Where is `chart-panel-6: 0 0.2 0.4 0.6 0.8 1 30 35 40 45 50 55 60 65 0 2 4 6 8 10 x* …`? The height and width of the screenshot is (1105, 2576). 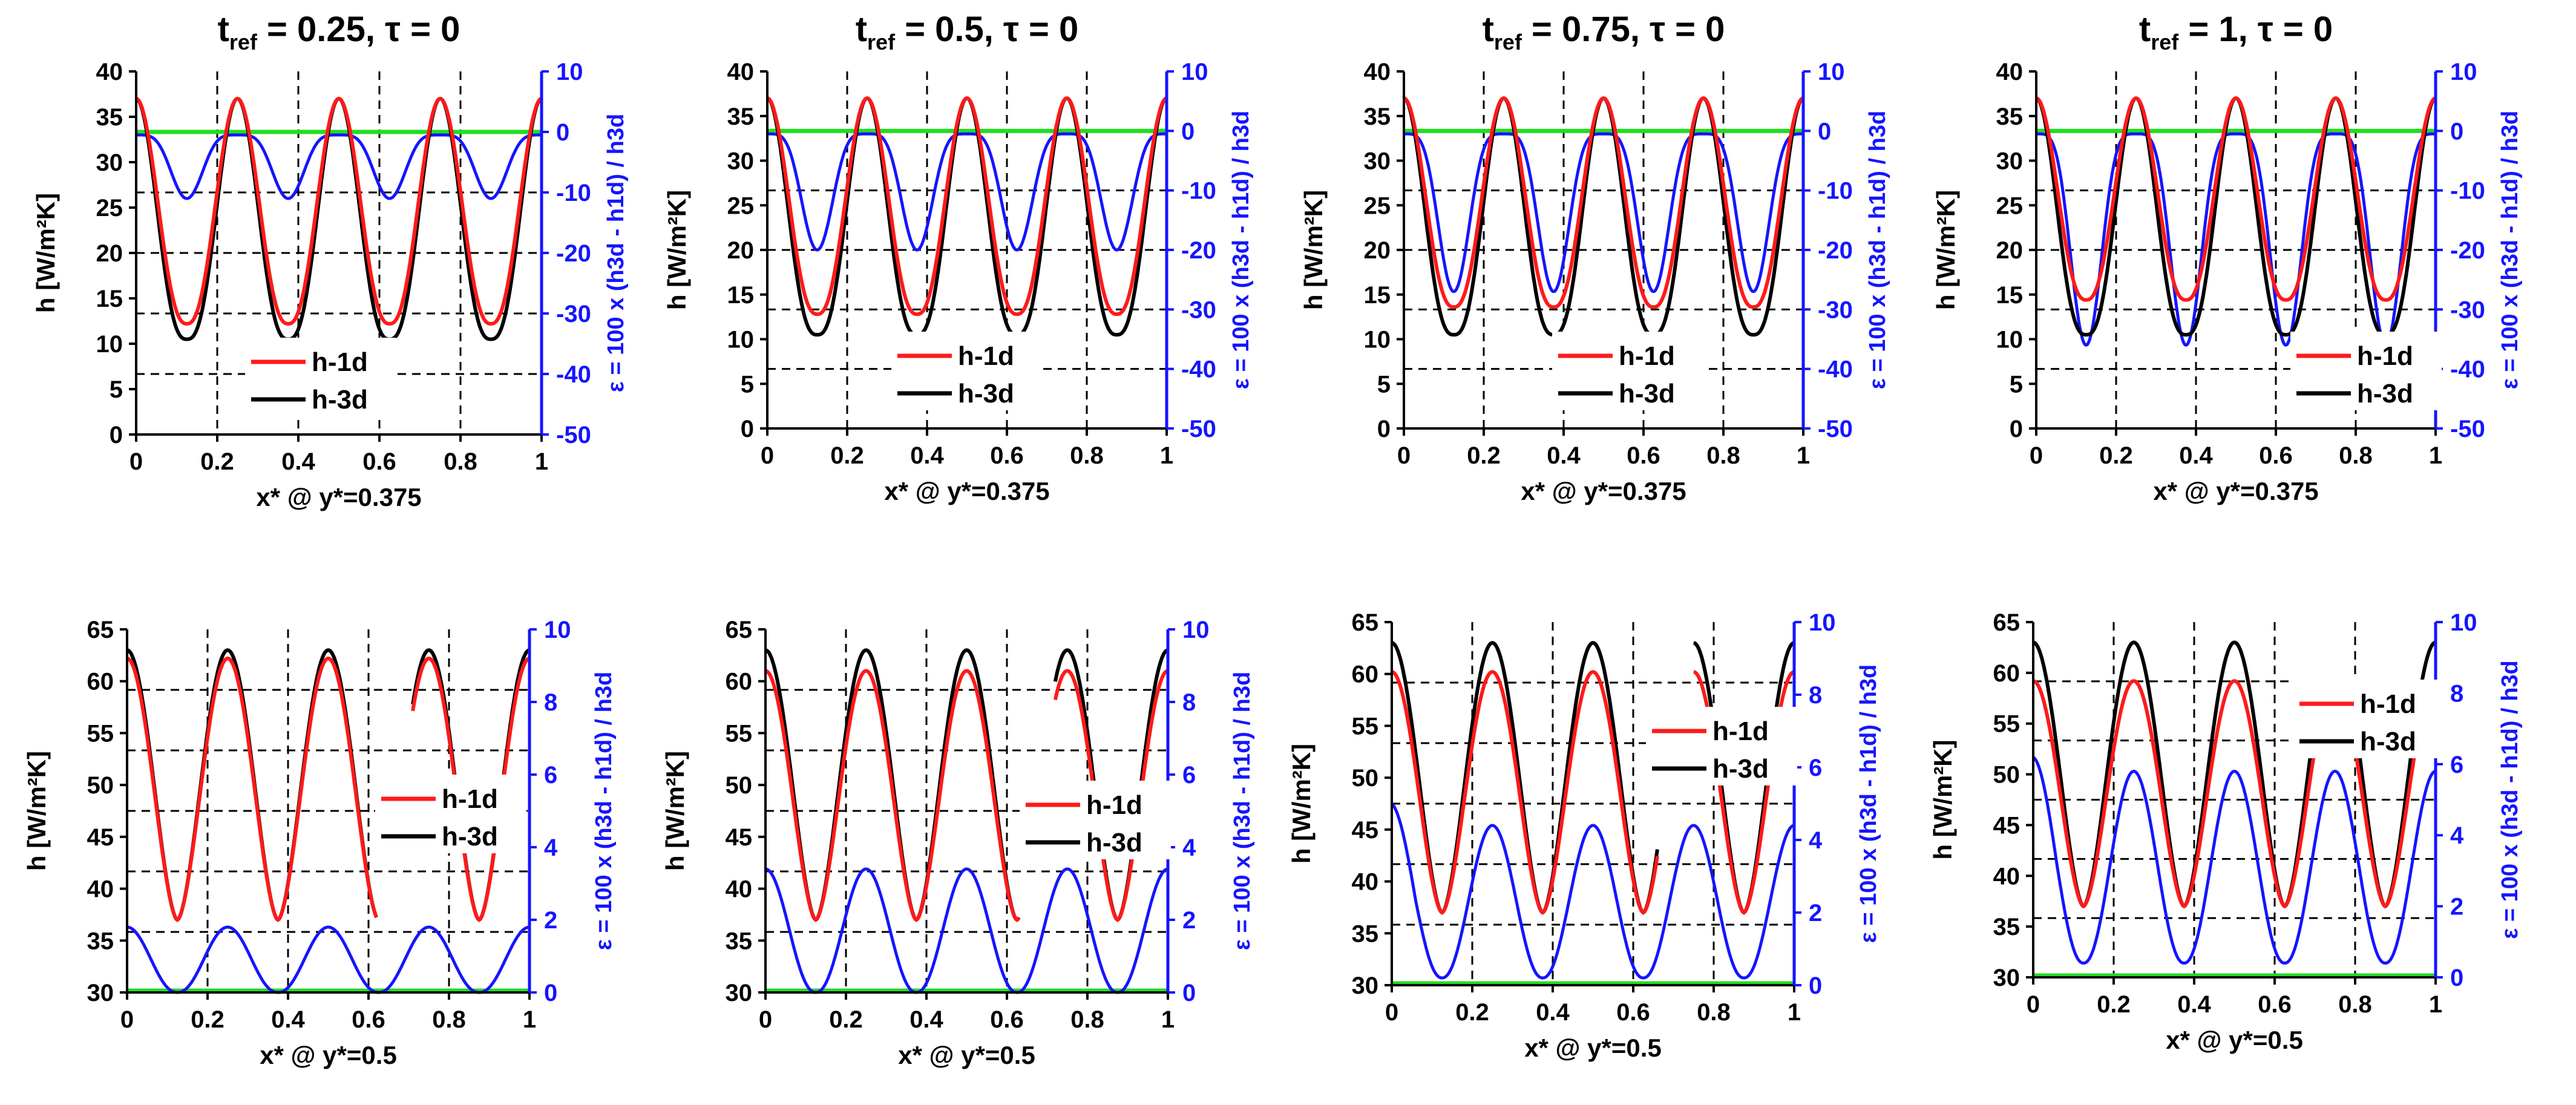 chart-panel-6: 0 0.2 0.4 0.6 0.8 1 30 35 40 45 50 55 60 65 0 2 4 6 8 10 x* … is located at coordinates (958, 843).